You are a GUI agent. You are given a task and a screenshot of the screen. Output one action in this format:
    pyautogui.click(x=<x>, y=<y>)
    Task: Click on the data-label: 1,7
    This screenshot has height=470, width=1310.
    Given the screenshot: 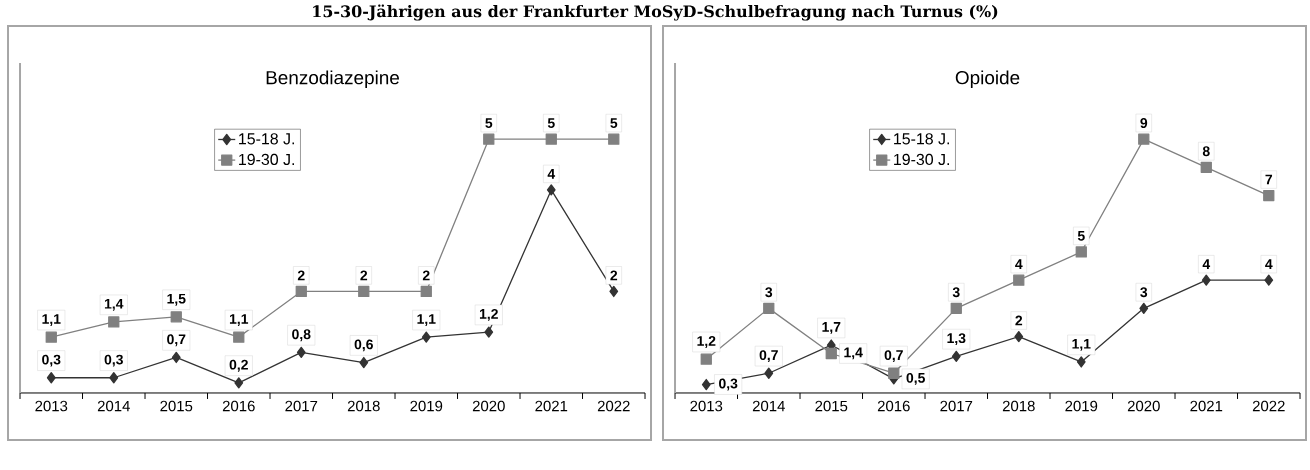 What is the action you would take?
    pyautogui.click(x=831, y=328)
    